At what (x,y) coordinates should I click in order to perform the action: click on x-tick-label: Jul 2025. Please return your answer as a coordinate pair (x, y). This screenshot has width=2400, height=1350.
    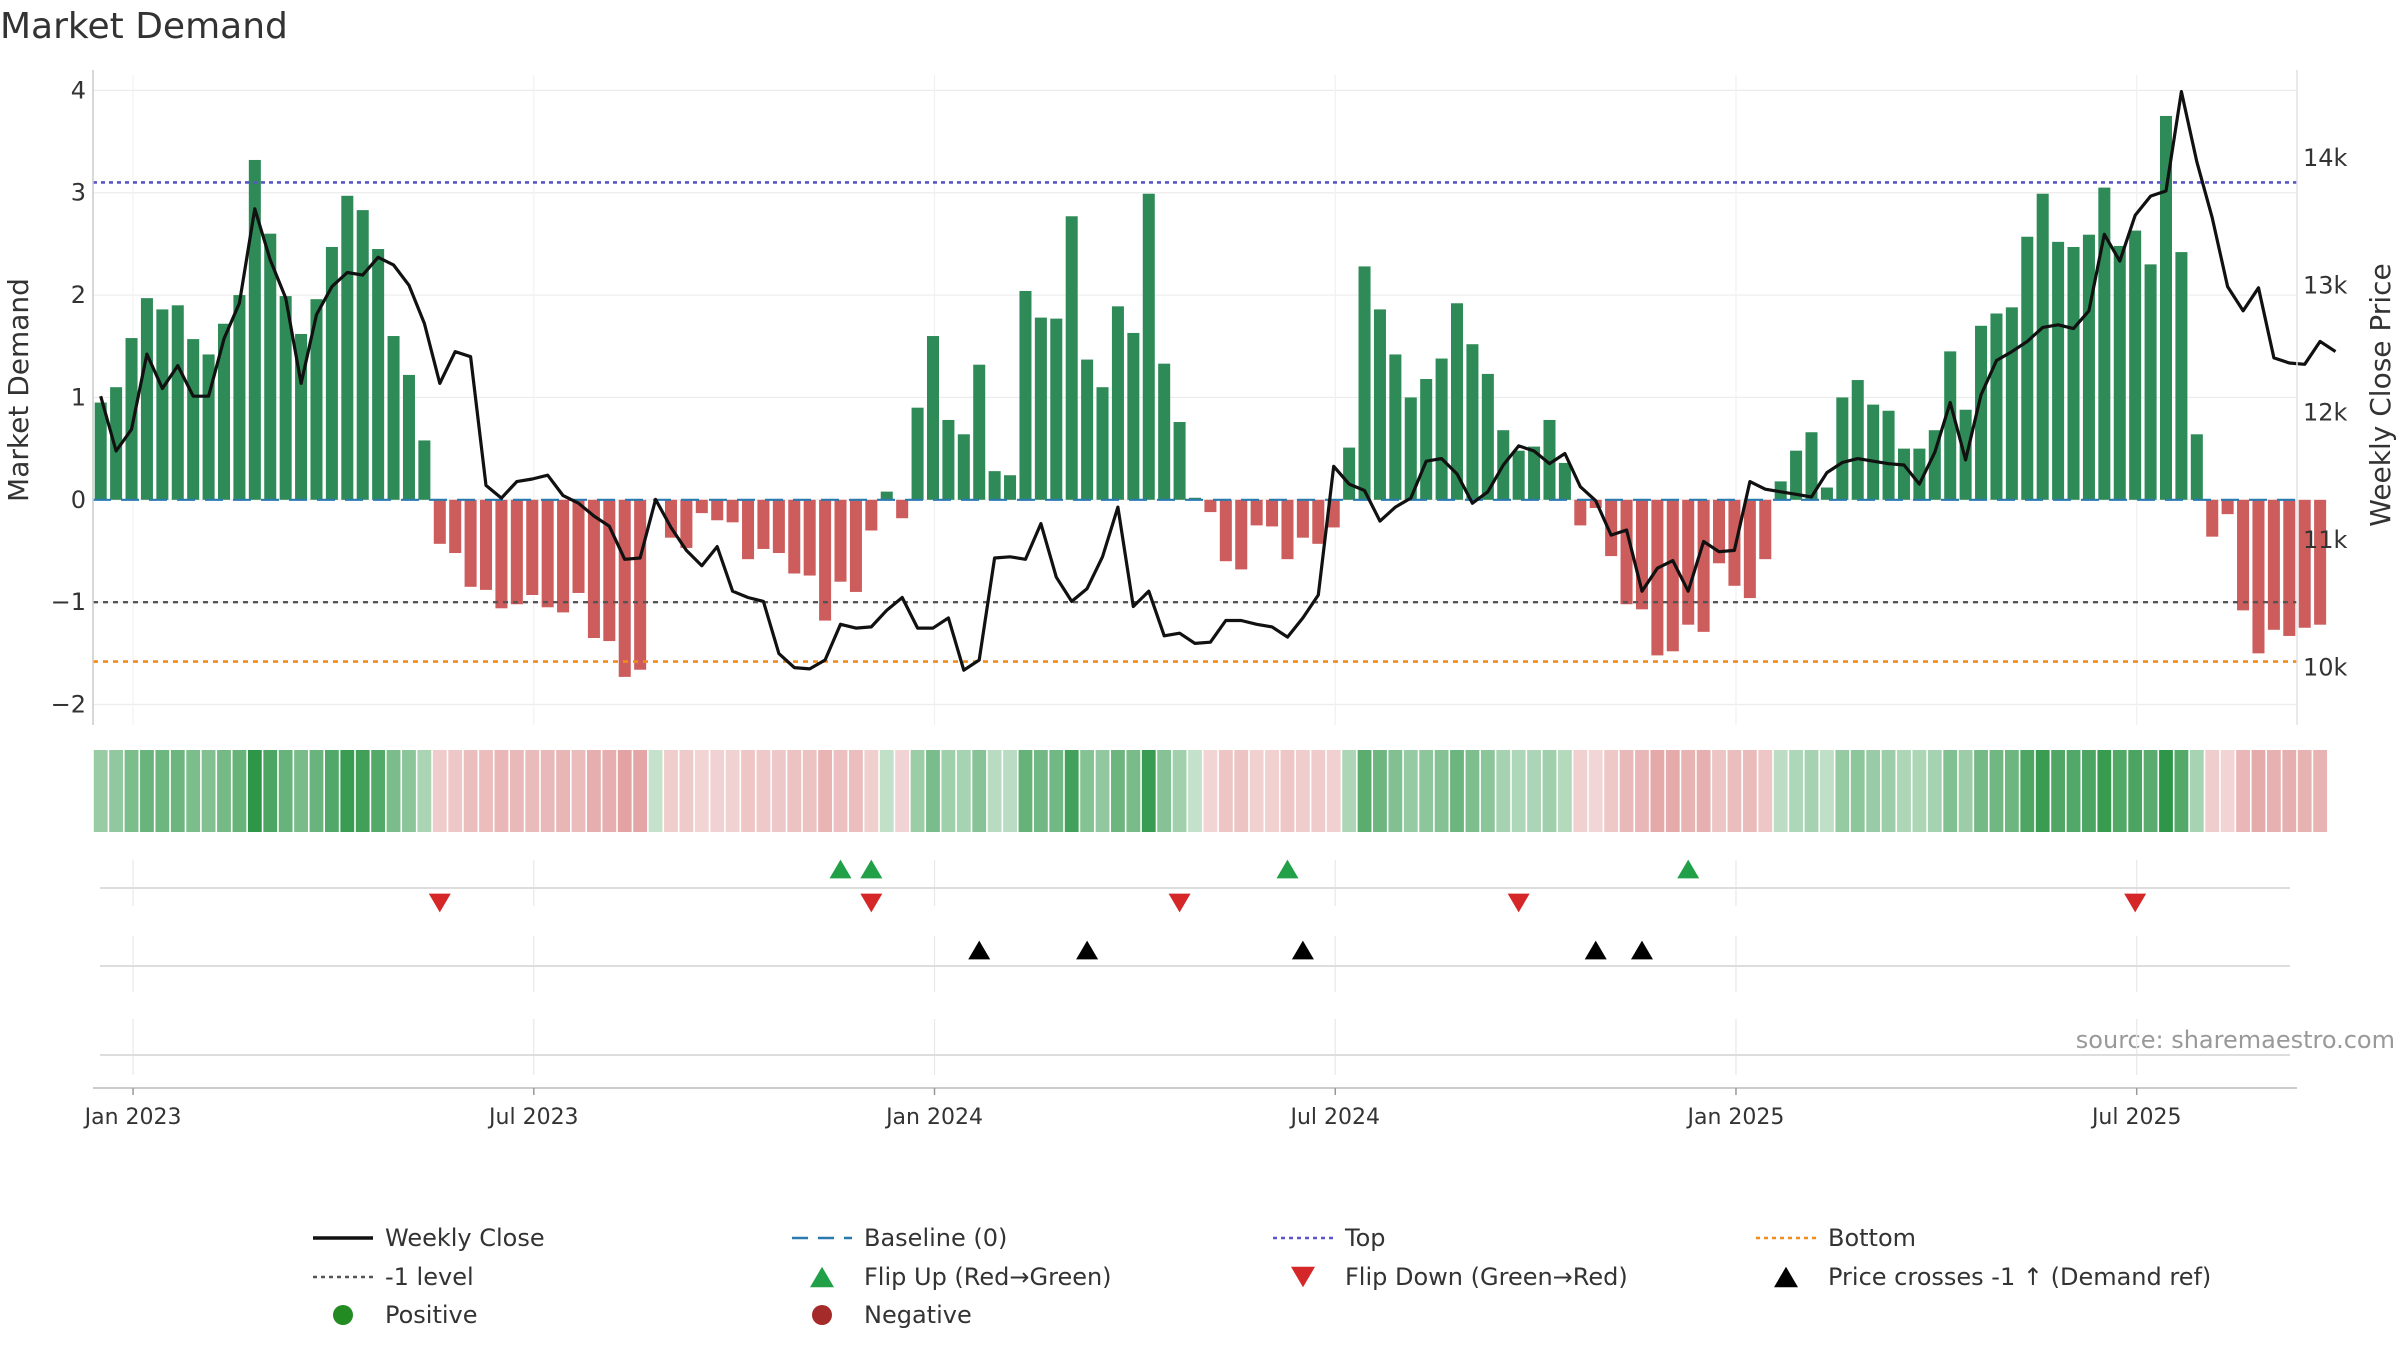
    Looking at the image, I should click on (2136, 1117).